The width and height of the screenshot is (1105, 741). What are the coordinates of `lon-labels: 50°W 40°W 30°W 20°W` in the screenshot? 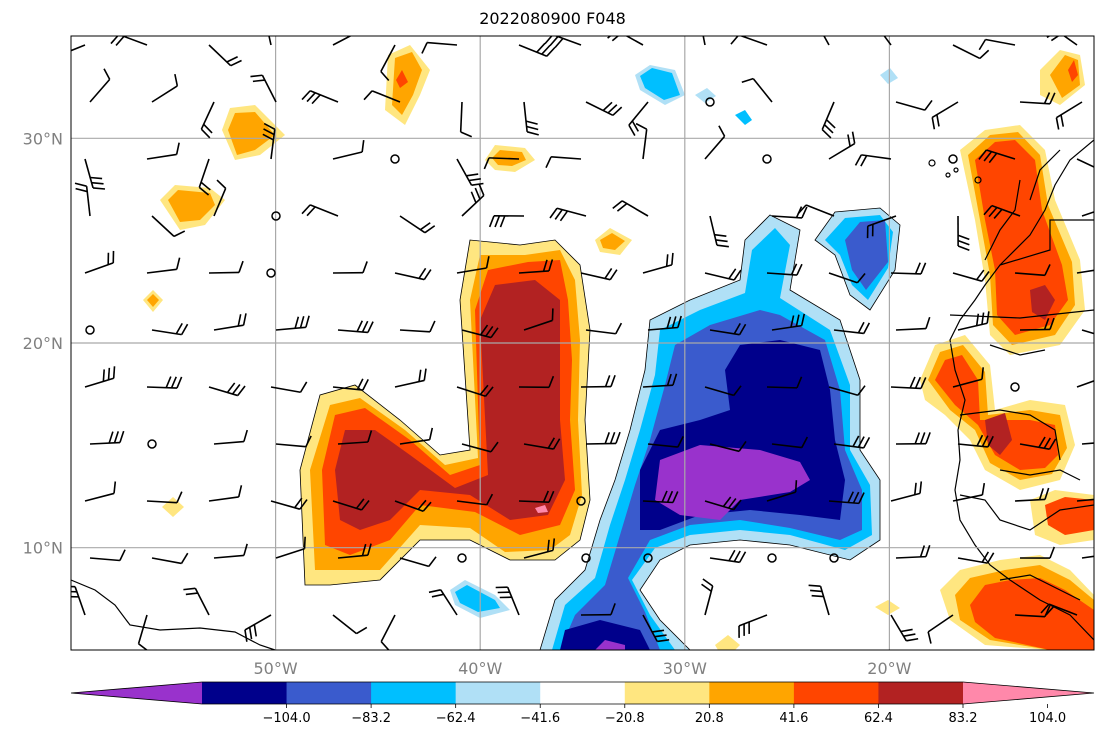 It's located at (583, 668).